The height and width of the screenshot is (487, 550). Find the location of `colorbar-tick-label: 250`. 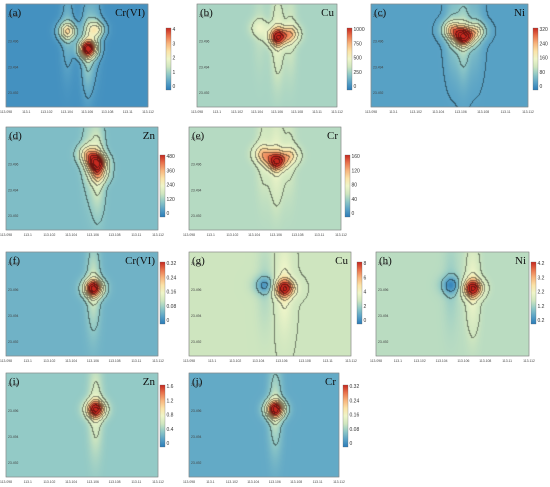

colorbar-tick-label: 250 is located at coordinates (358, 73).